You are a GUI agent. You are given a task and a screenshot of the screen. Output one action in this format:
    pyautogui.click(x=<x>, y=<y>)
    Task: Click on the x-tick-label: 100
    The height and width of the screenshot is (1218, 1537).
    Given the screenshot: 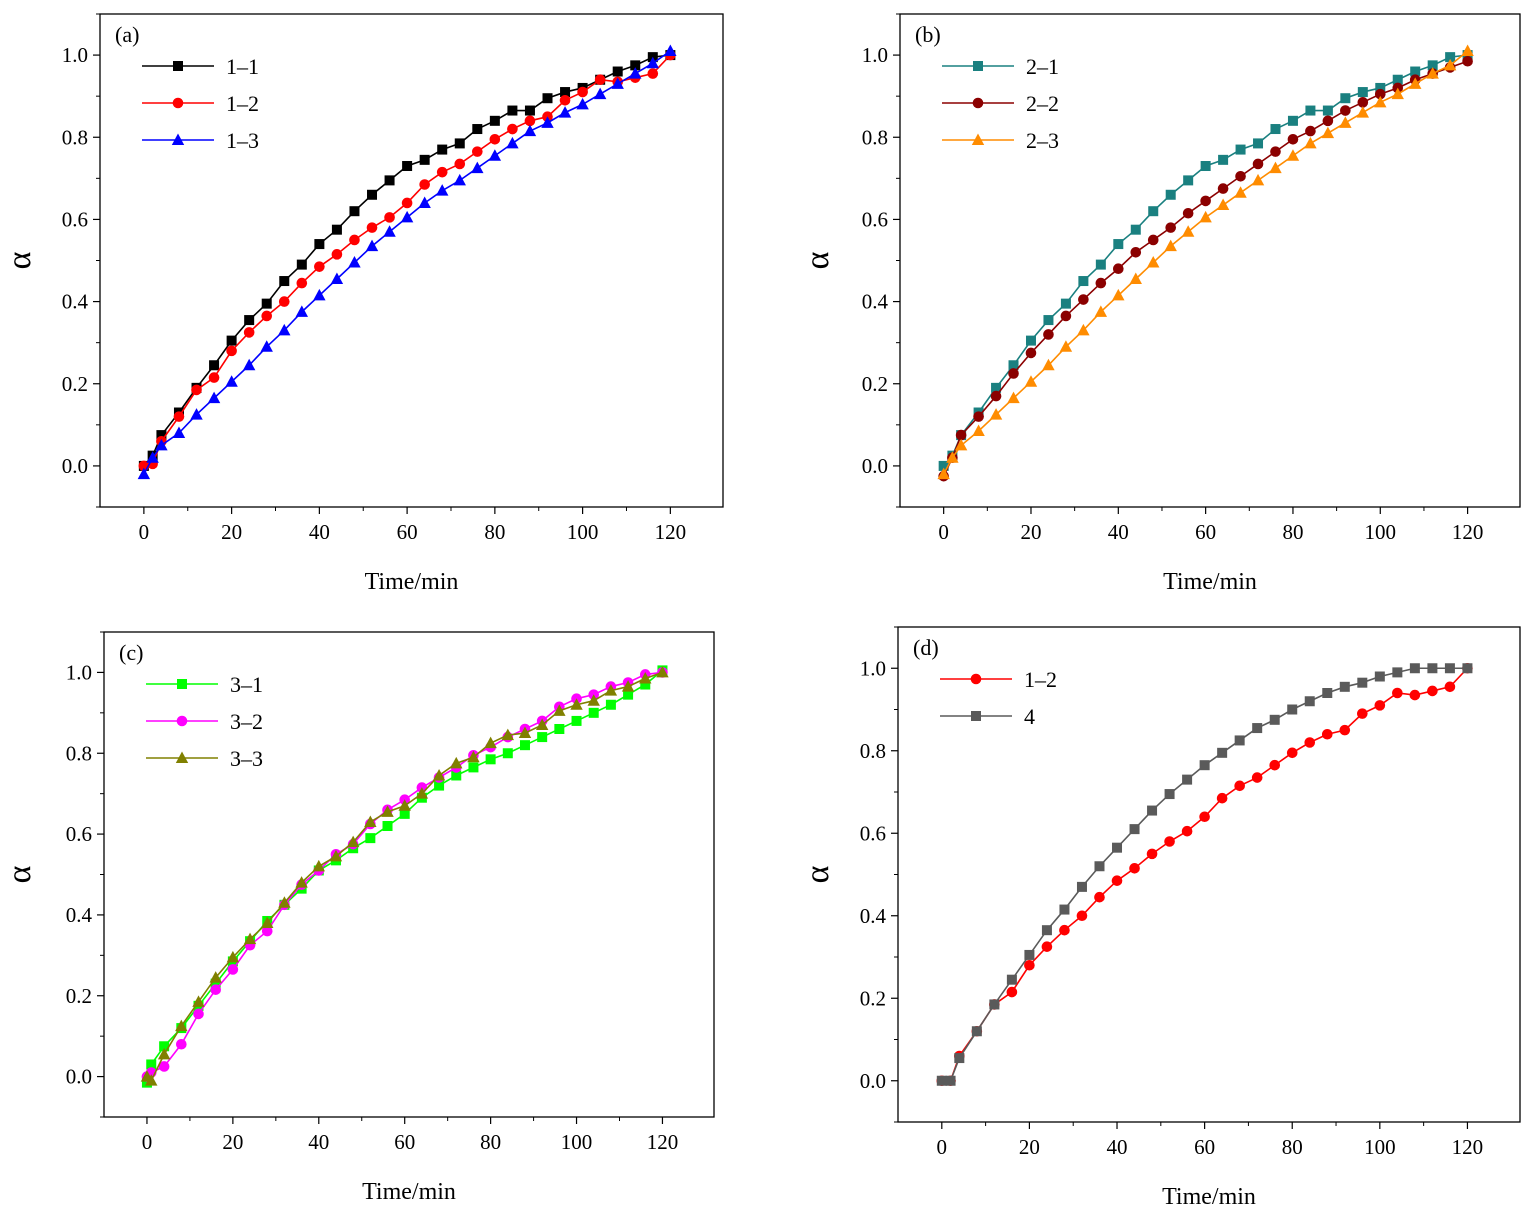 What is the action you would take?
    pyautogui.click(x=577, y=1142)
    